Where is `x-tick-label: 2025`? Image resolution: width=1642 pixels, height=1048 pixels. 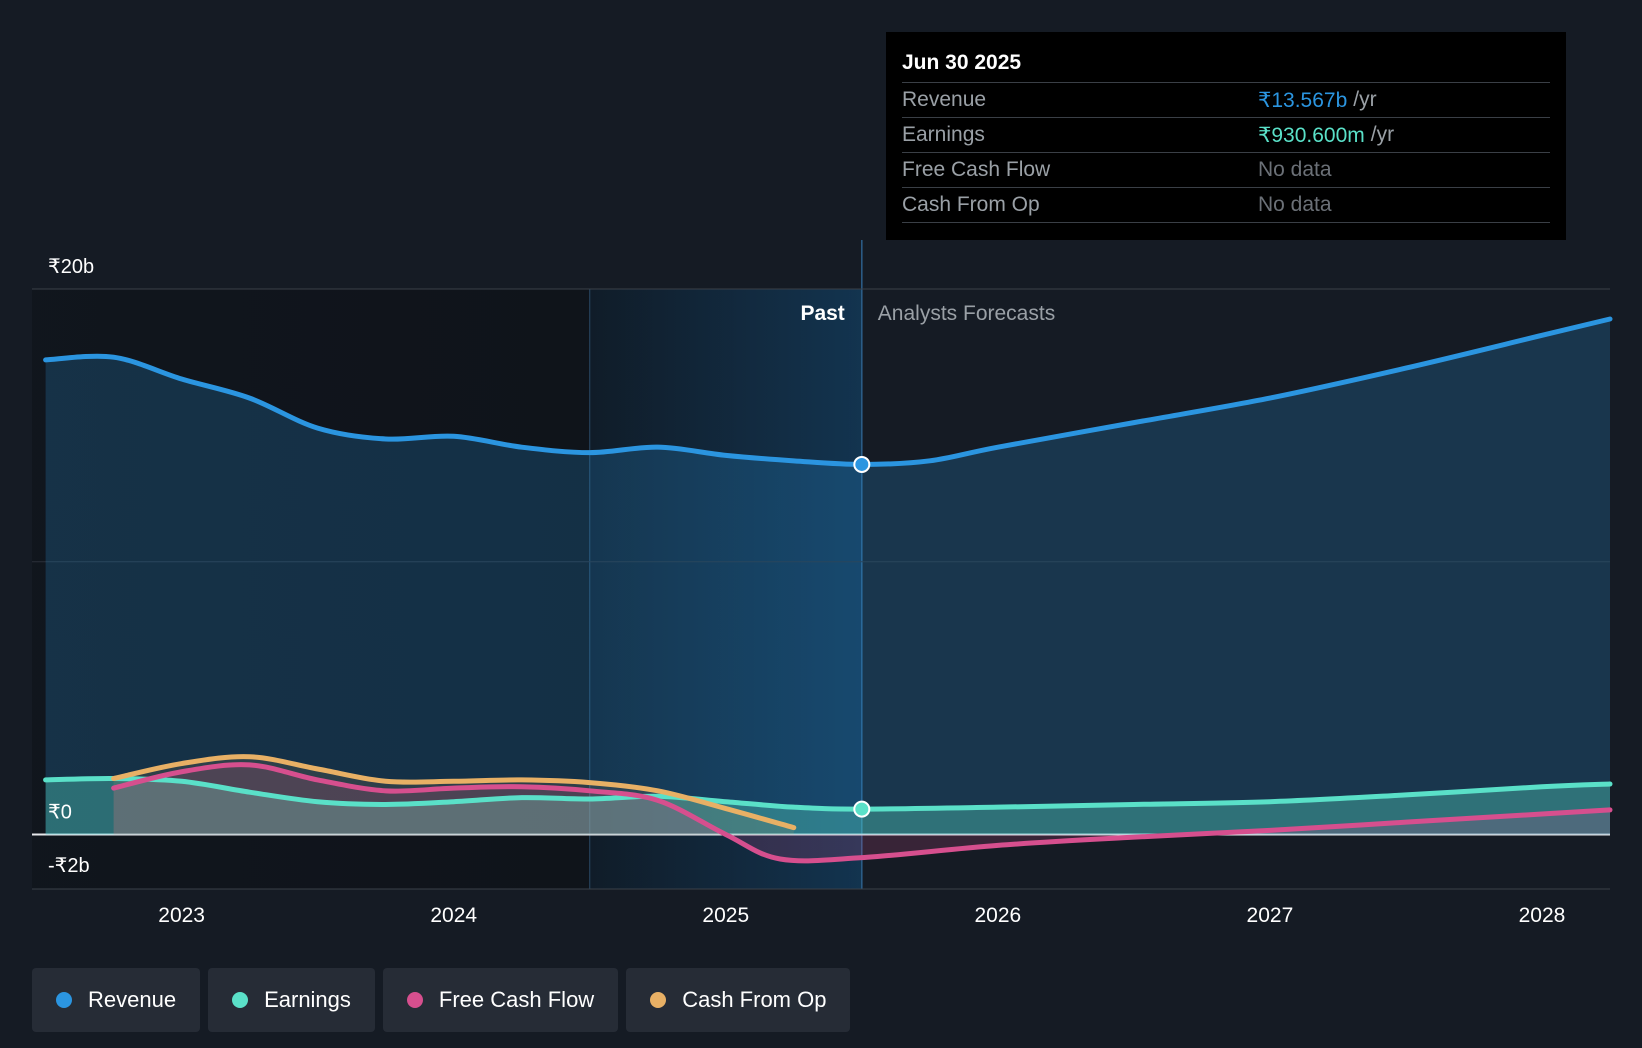 x-tick-label: 2025 is located at coordinates (725, 915).